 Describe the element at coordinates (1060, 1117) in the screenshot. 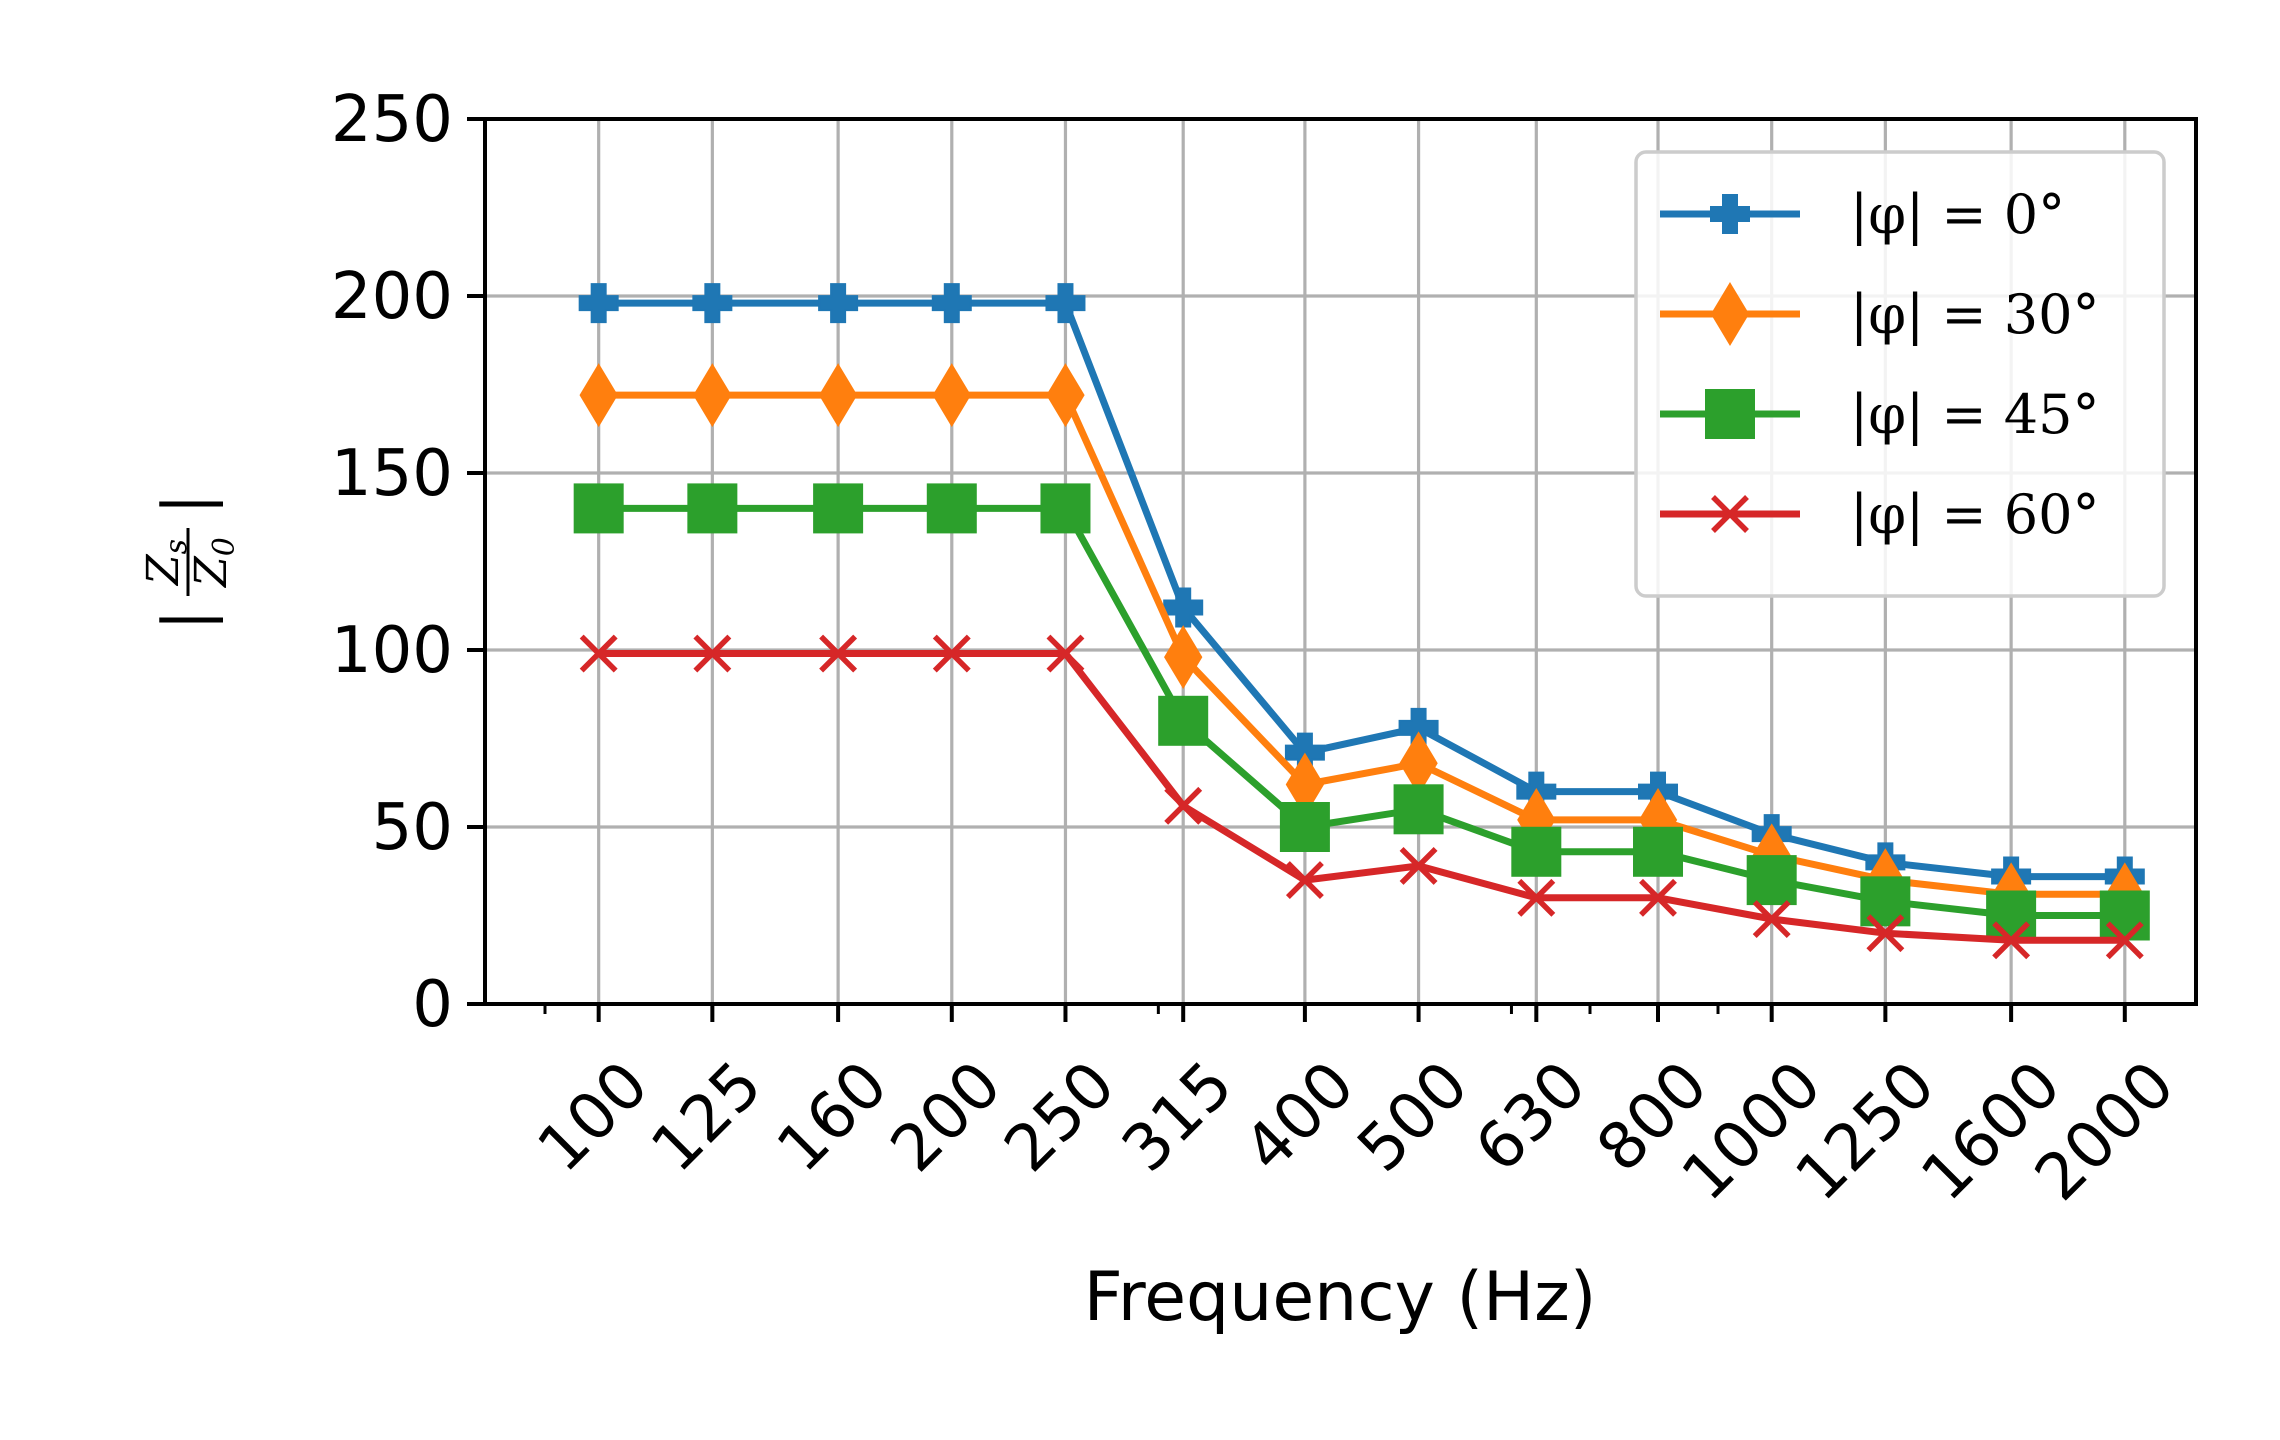

I see `x-tick-label: 250` at that location.